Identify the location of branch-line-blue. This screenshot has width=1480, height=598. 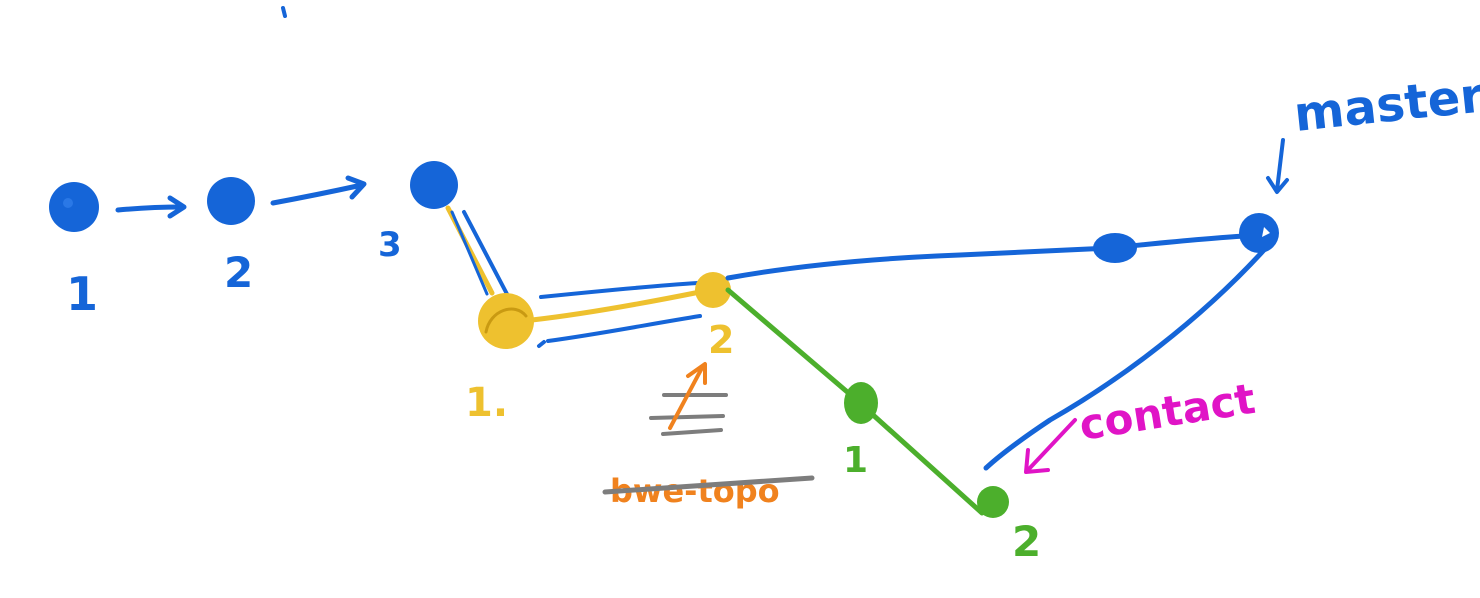
(486, 254).